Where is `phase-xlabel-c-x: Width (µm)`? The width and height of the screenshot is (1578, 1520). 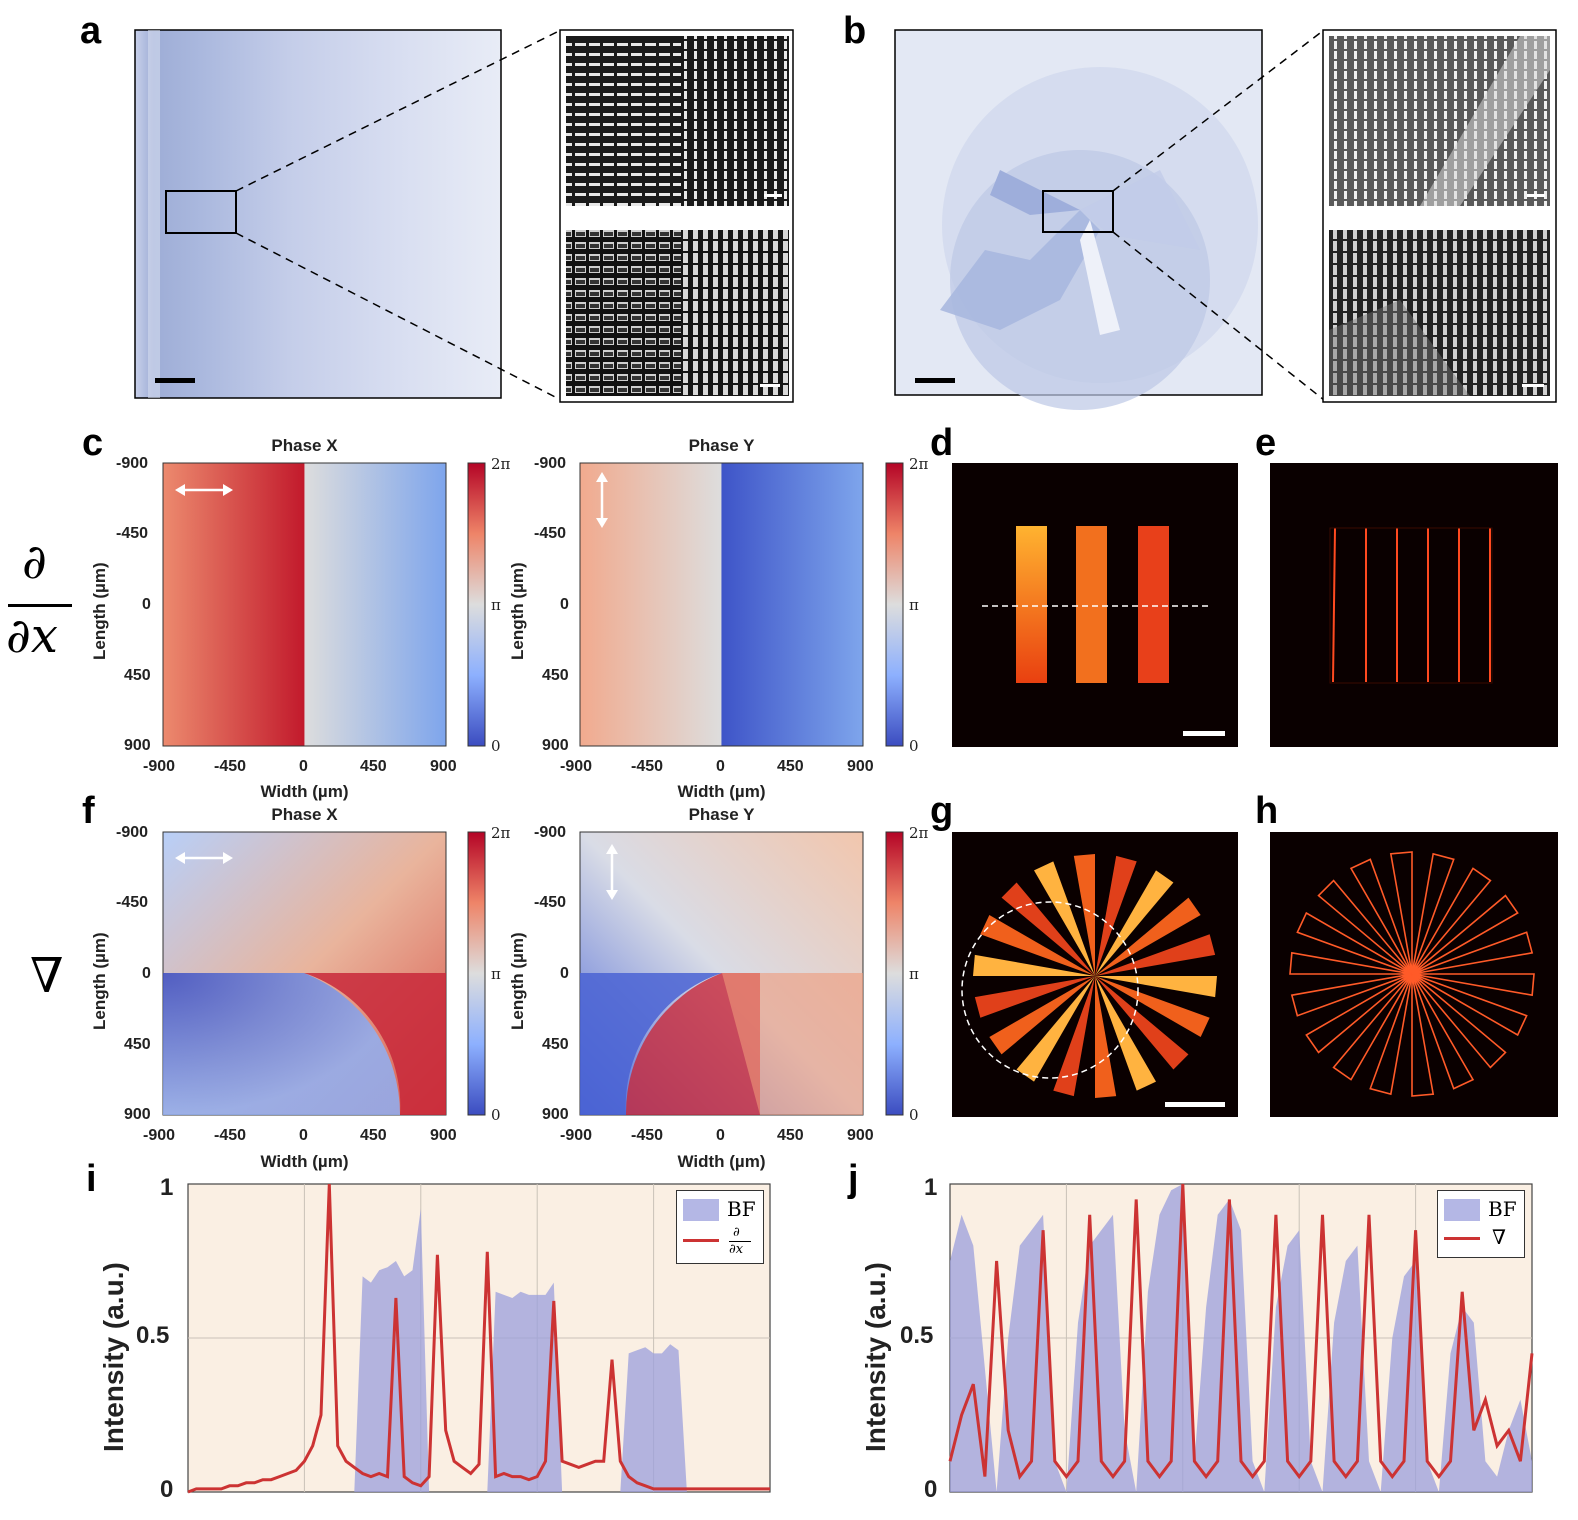 phase-xlabel-c-x: Width (µm) is located at coordinates (304, 791).